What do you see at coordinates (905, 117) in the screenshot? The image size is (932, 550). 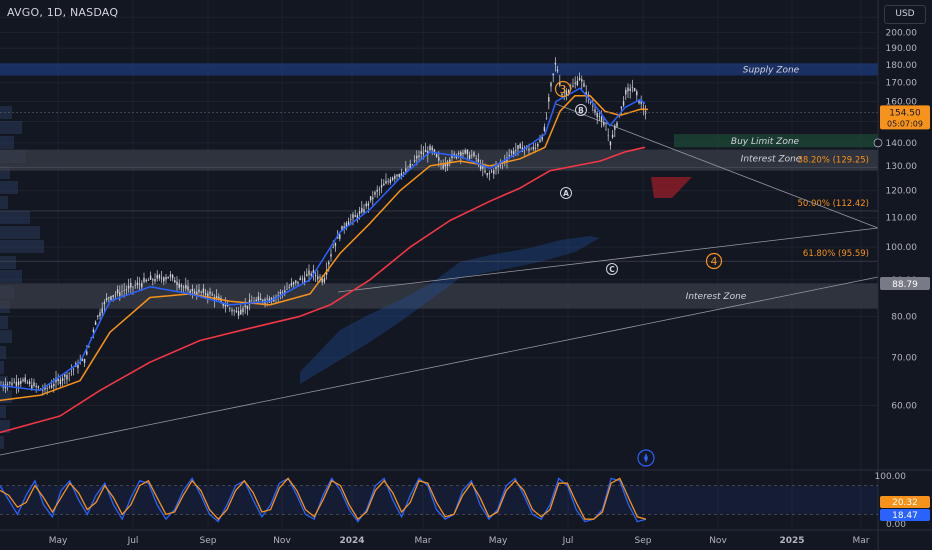 I see `price-tag` at bounding box center [905, 117].